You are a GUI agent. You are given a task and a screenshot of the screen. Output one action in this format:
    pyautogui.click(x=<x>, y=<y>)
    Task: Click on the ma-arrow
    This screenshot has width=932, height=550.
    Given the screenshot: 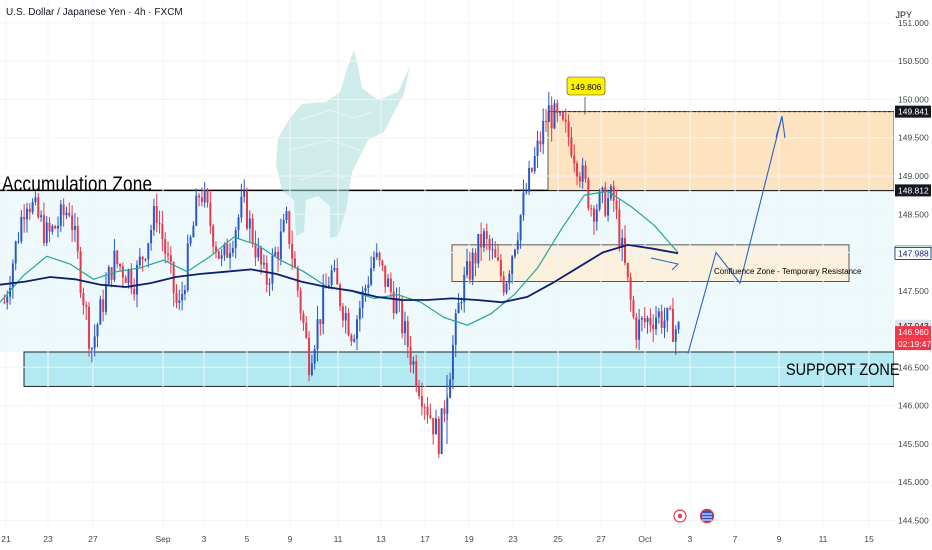 What is the action you would take?
    pyautogui.click(x=664, y=264)
    